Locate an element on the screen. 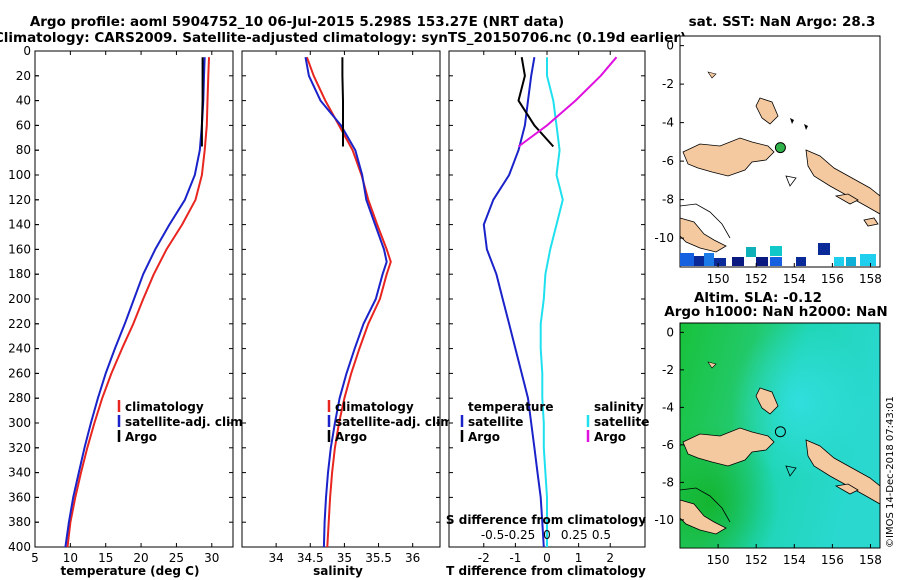 The image size is (900, 580). sst-map-title: sat. SST: NaN Argo: 28.3 is located at coordinates (782, 22).